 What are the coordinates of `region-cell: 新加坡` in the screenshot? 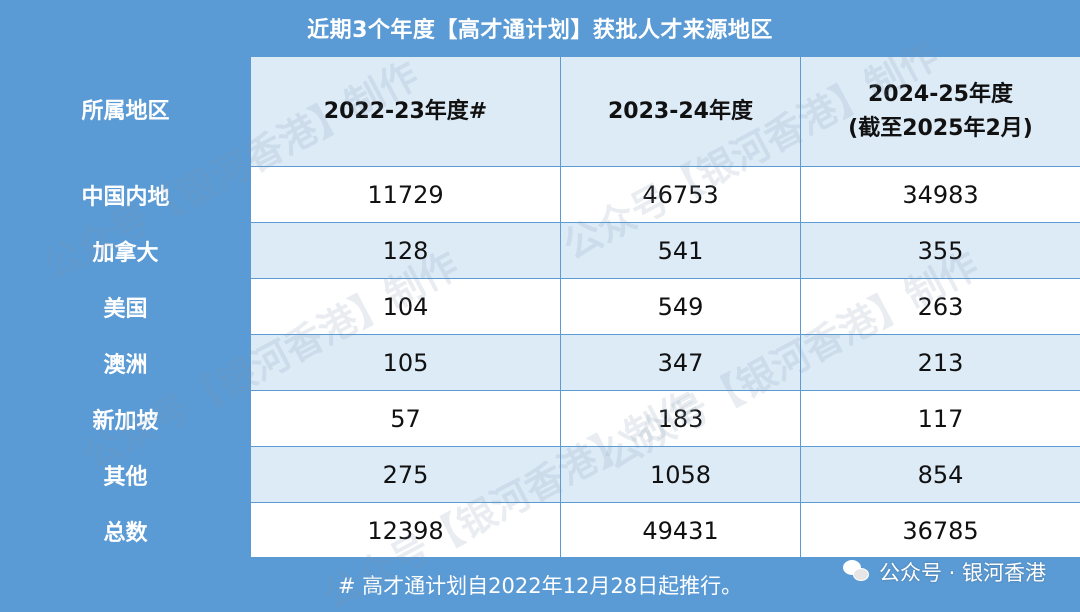 It's located at (125, 418).